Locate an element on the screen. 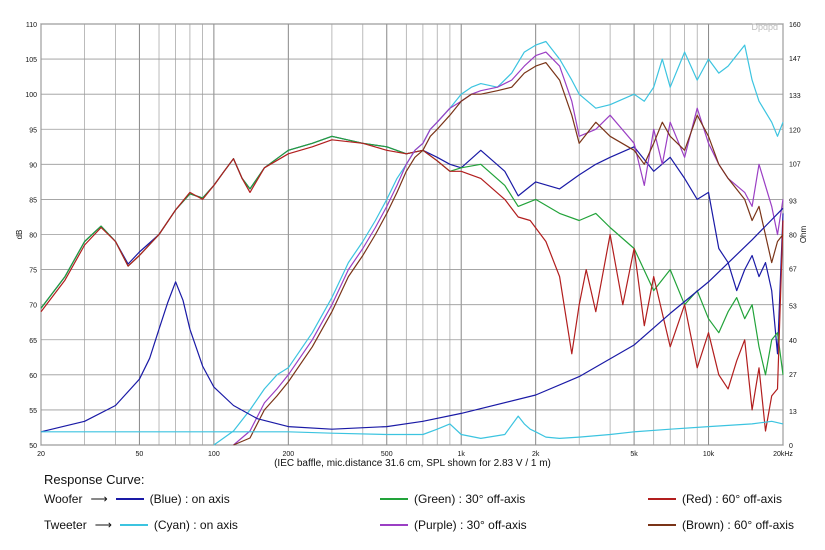 The height and width of the screenshot is (550, 825). y2-tick-label: 120 is located at coordinates (795, 130).